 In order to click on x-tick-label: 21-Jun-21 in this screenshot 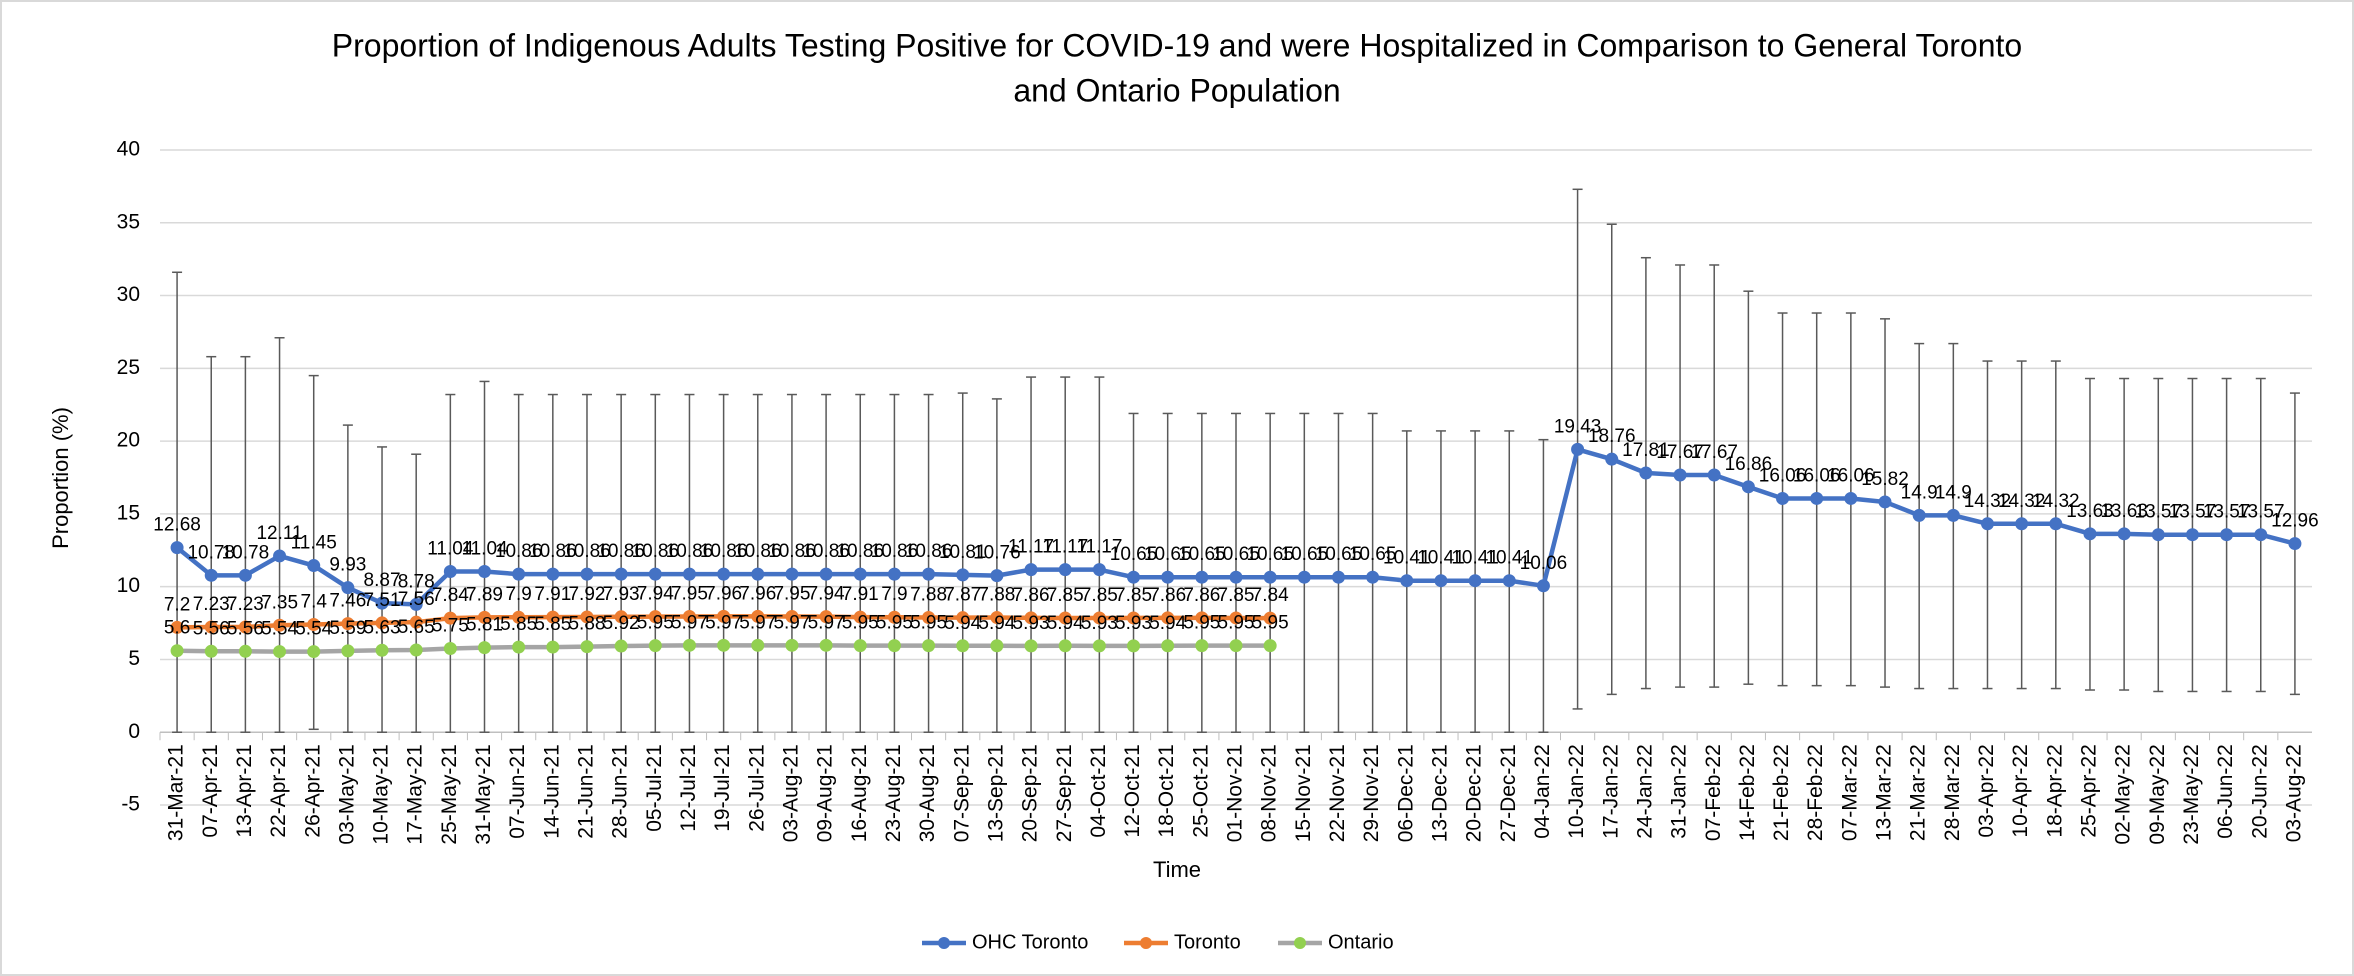, I will do `click(586, 791)`.